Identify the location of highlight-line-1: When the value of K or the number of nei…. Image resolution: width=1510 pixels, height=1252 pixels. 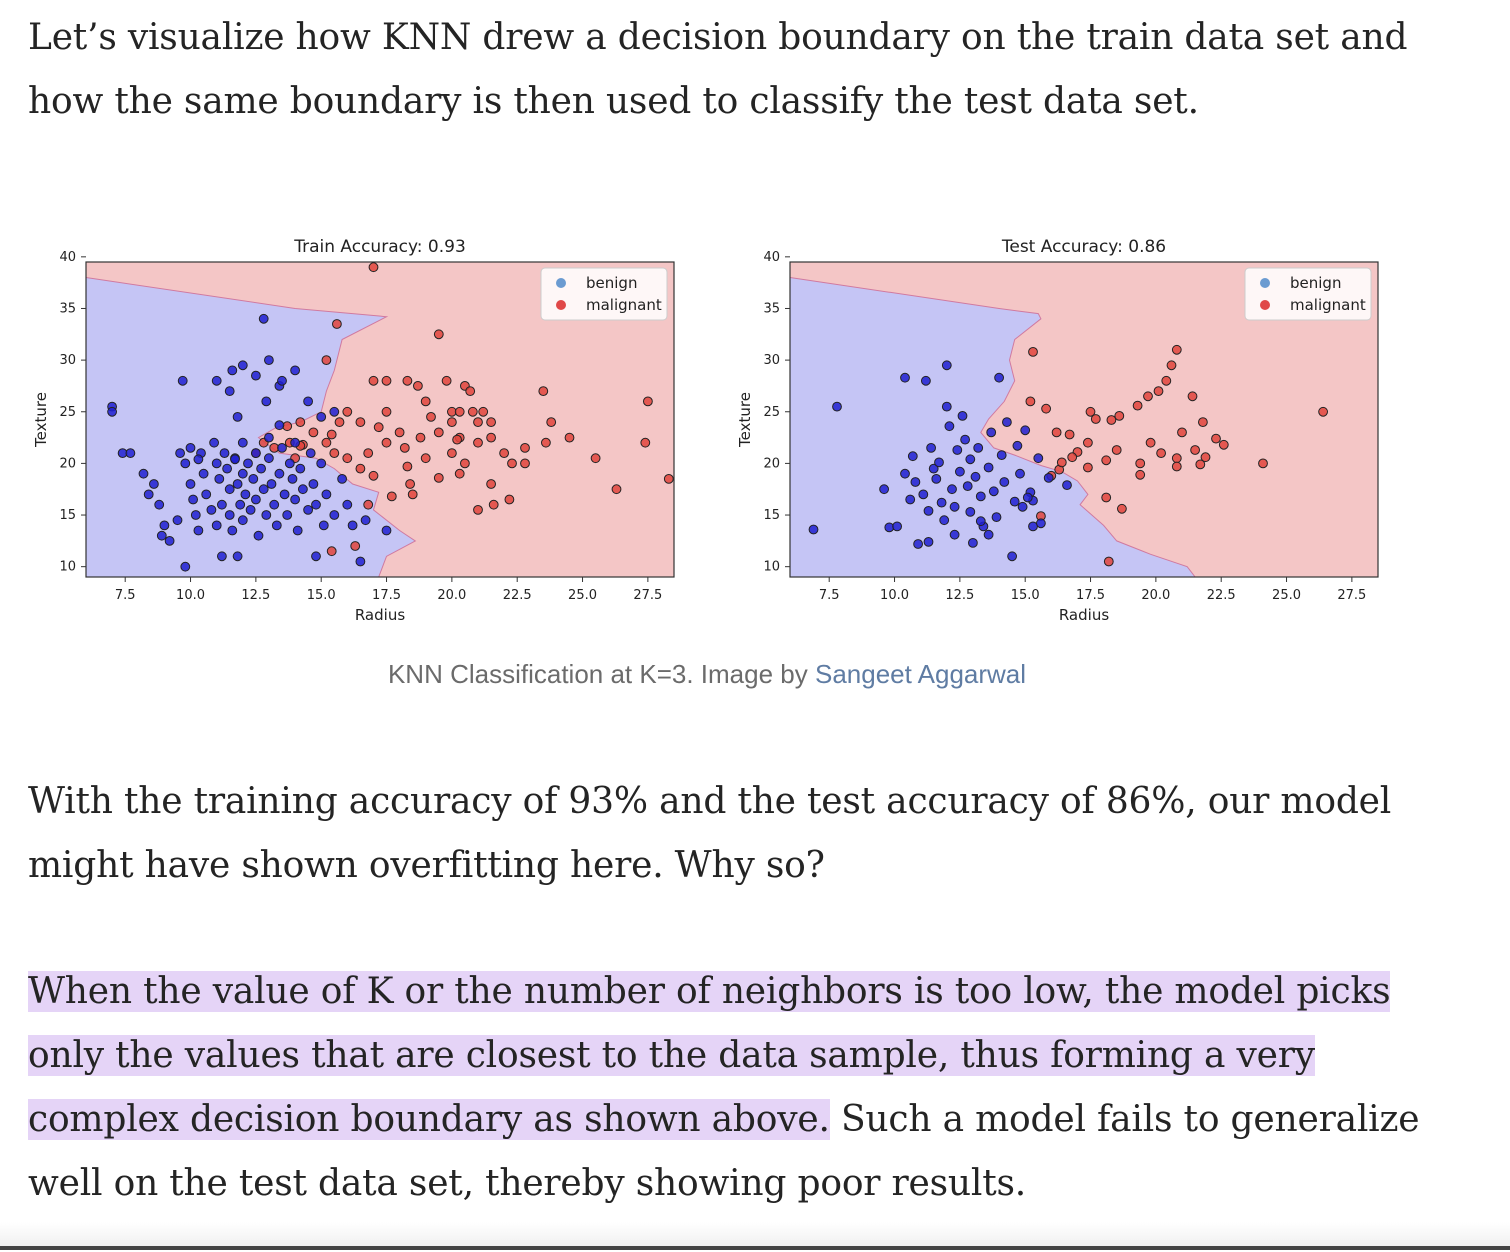
(709, 991).